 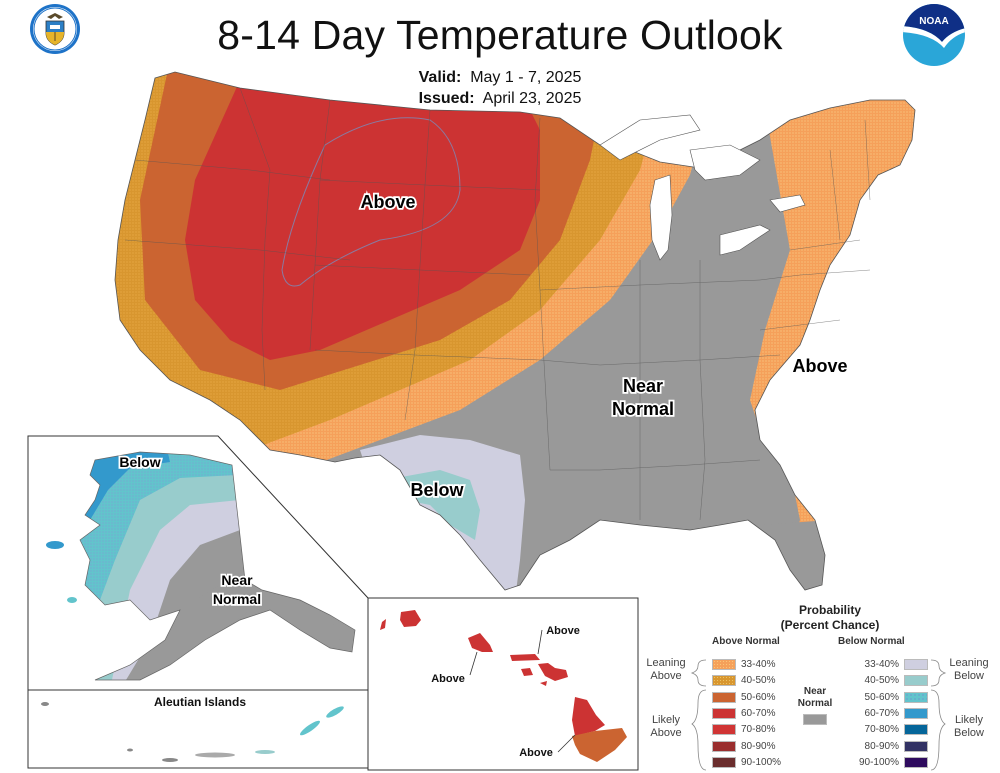 I want to click on page-title: 8-14 Day Temperature Outlook, so click(x=500, y=35).